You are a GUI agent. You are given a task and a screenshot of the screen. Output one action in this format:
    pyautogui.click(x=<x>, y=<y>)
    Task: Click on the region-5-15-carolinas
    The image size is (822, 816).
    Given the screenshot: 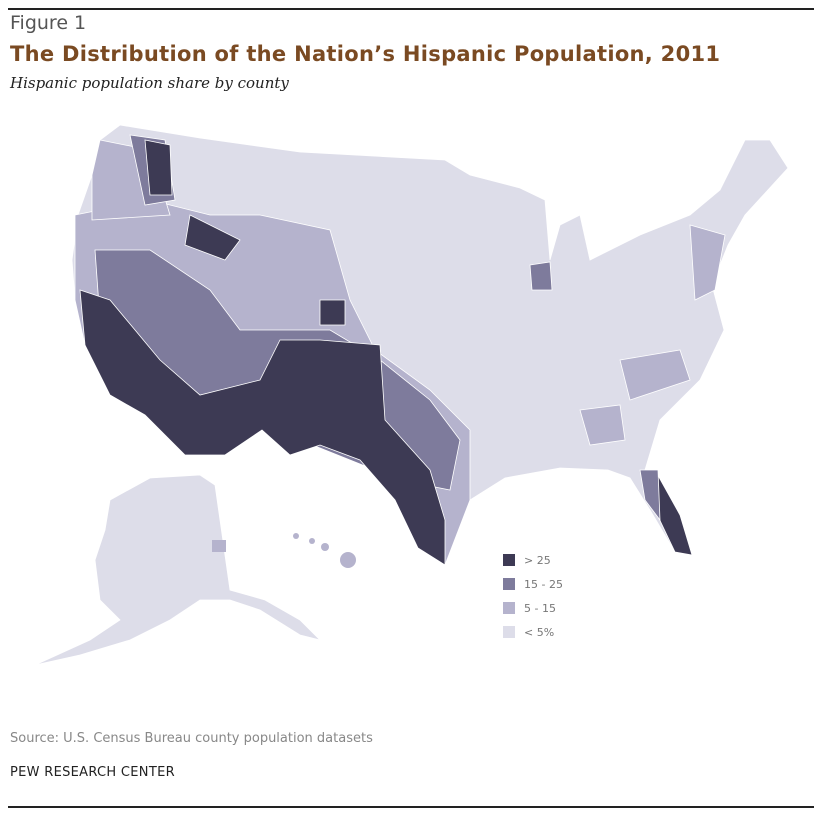 What is the action you would take?
    pyautogui.click(x=655, y=375)
    